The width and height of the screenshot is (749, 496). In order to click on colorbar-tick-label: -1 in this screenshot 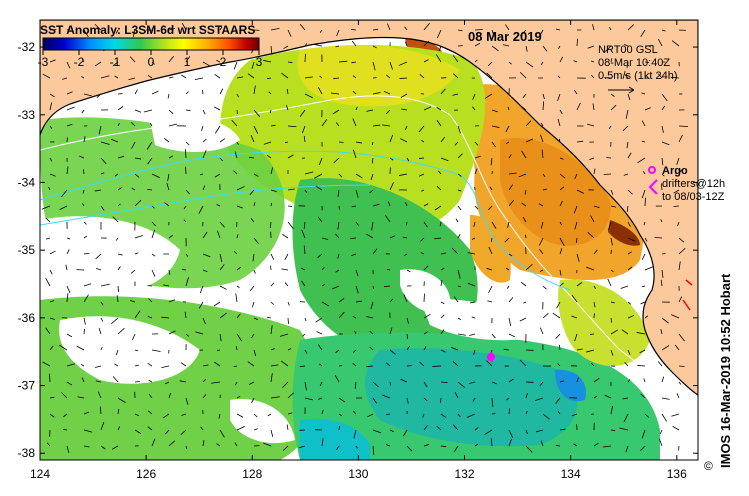, I will do `click(115, 62)`.